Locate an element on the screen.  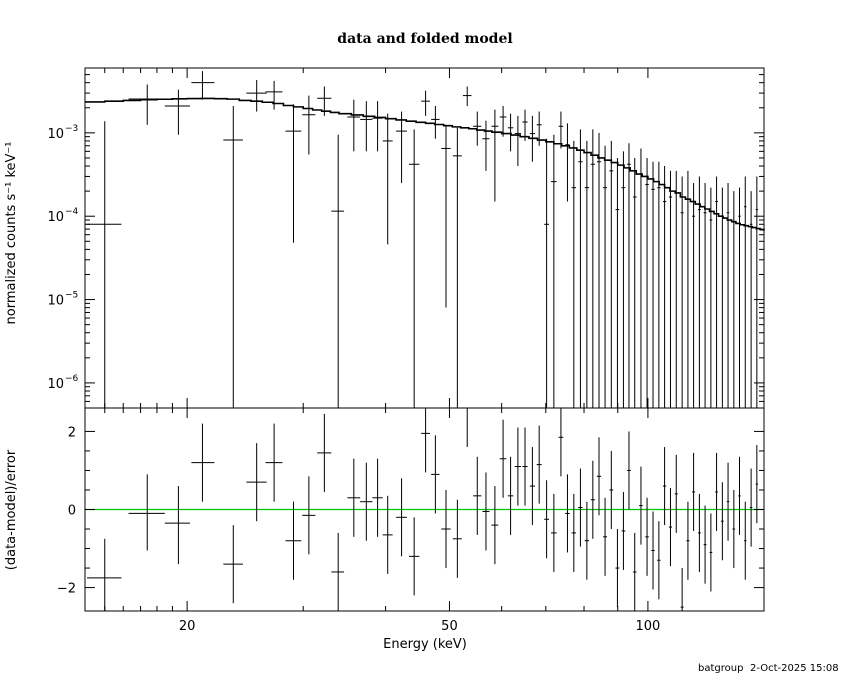
y-tick-exponent: −6 is located at coordinates (72, 379).